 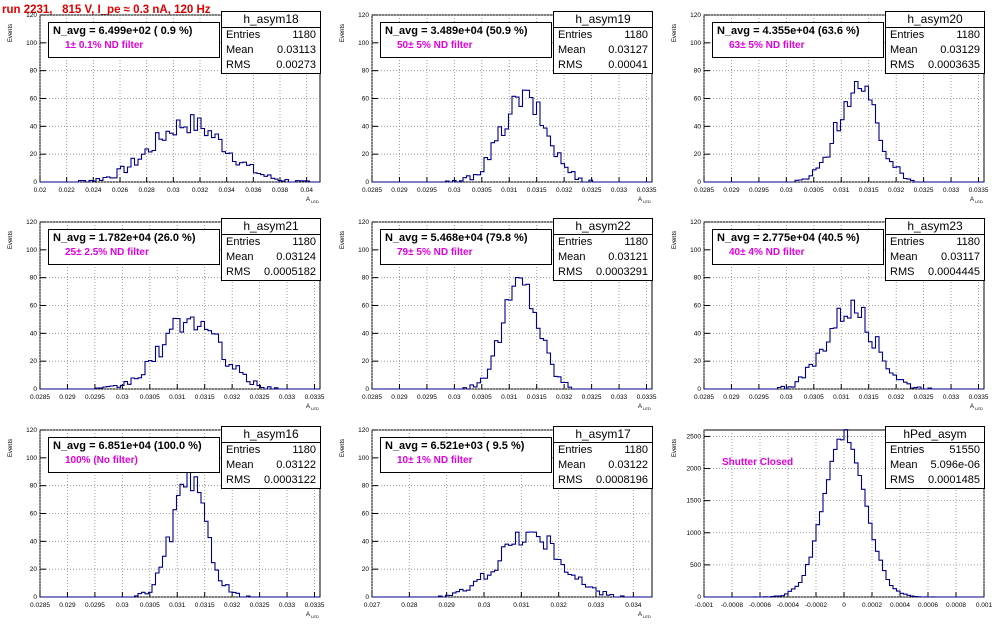 I want to click on x-tick-label: 0.036, so click(x=253, y=190).